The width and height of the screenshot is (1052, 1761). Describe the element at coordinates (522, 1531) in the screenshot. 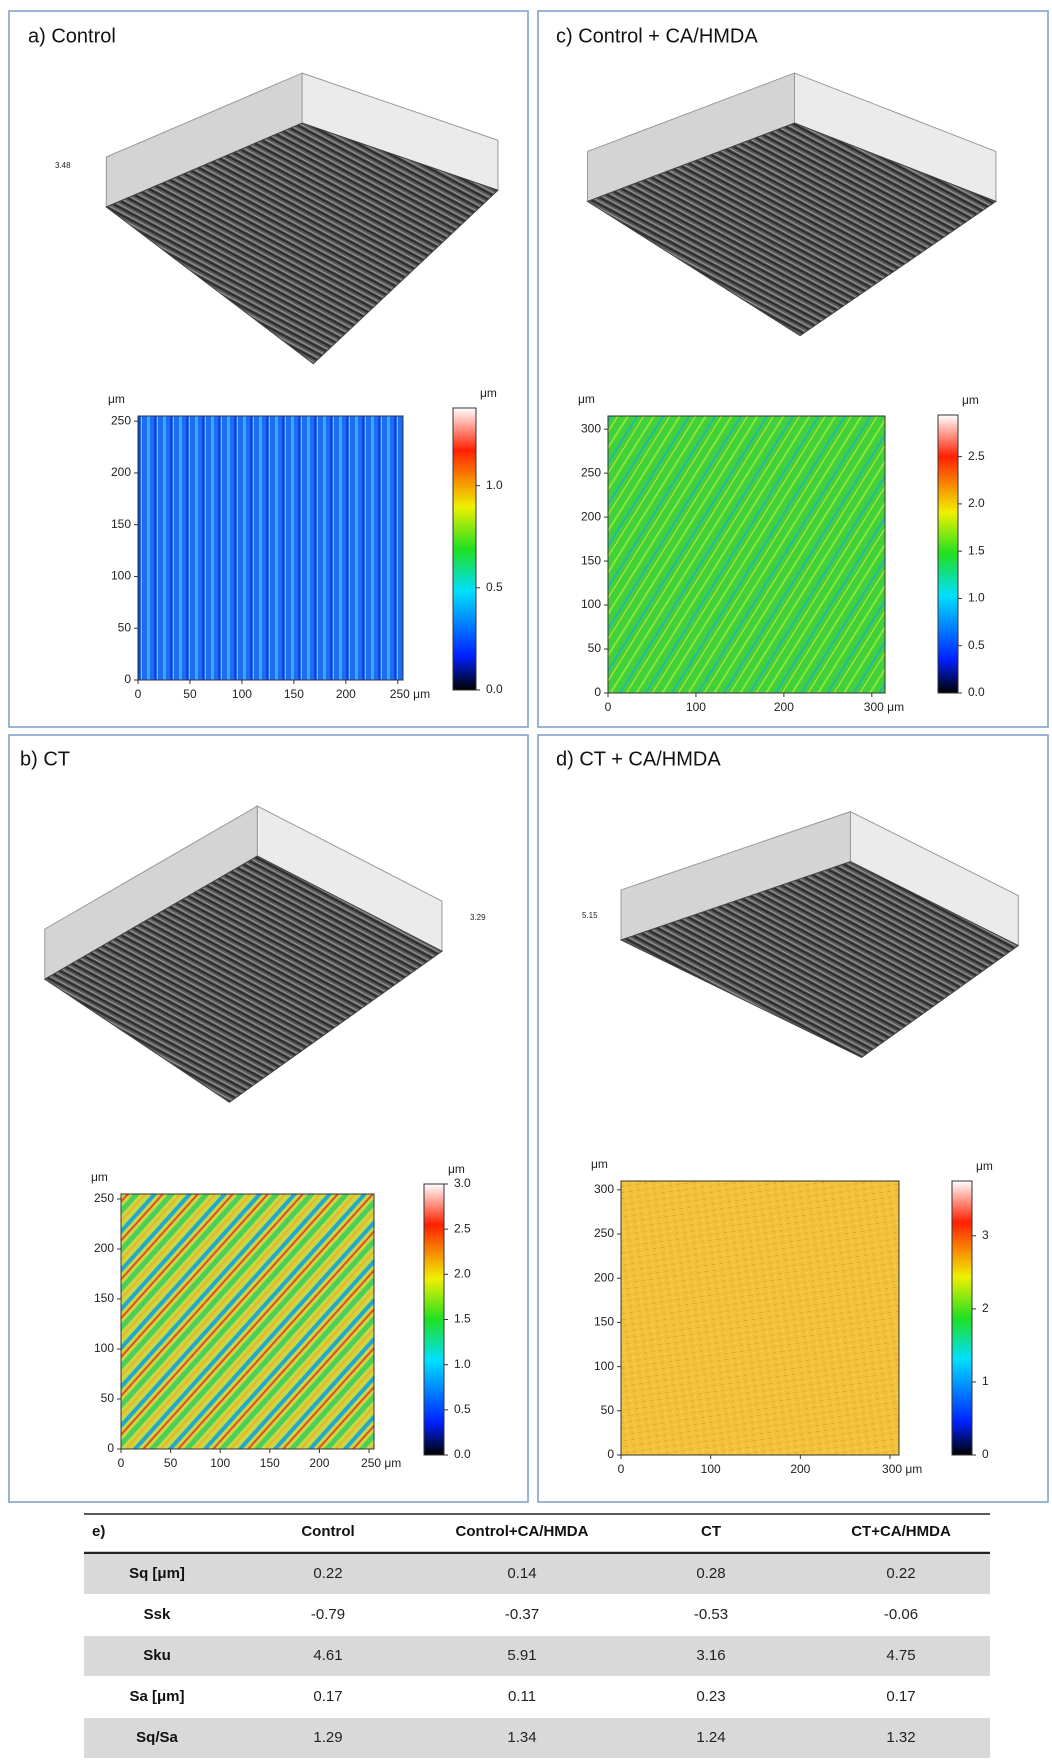

I see `table-header: Control+CA/HMDA` at that location.